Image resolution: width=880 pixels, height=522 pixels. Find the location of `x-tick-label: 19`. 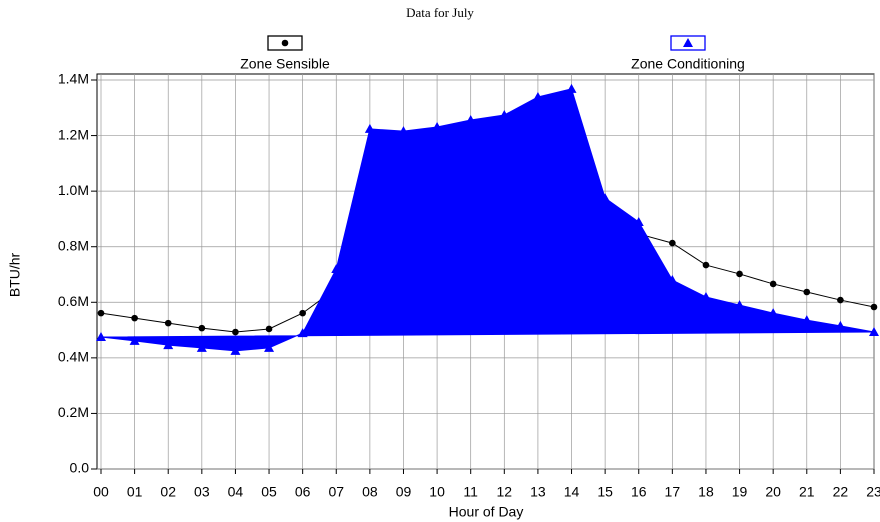

x-tick-label: 19 is located at coordinates (740, 492).